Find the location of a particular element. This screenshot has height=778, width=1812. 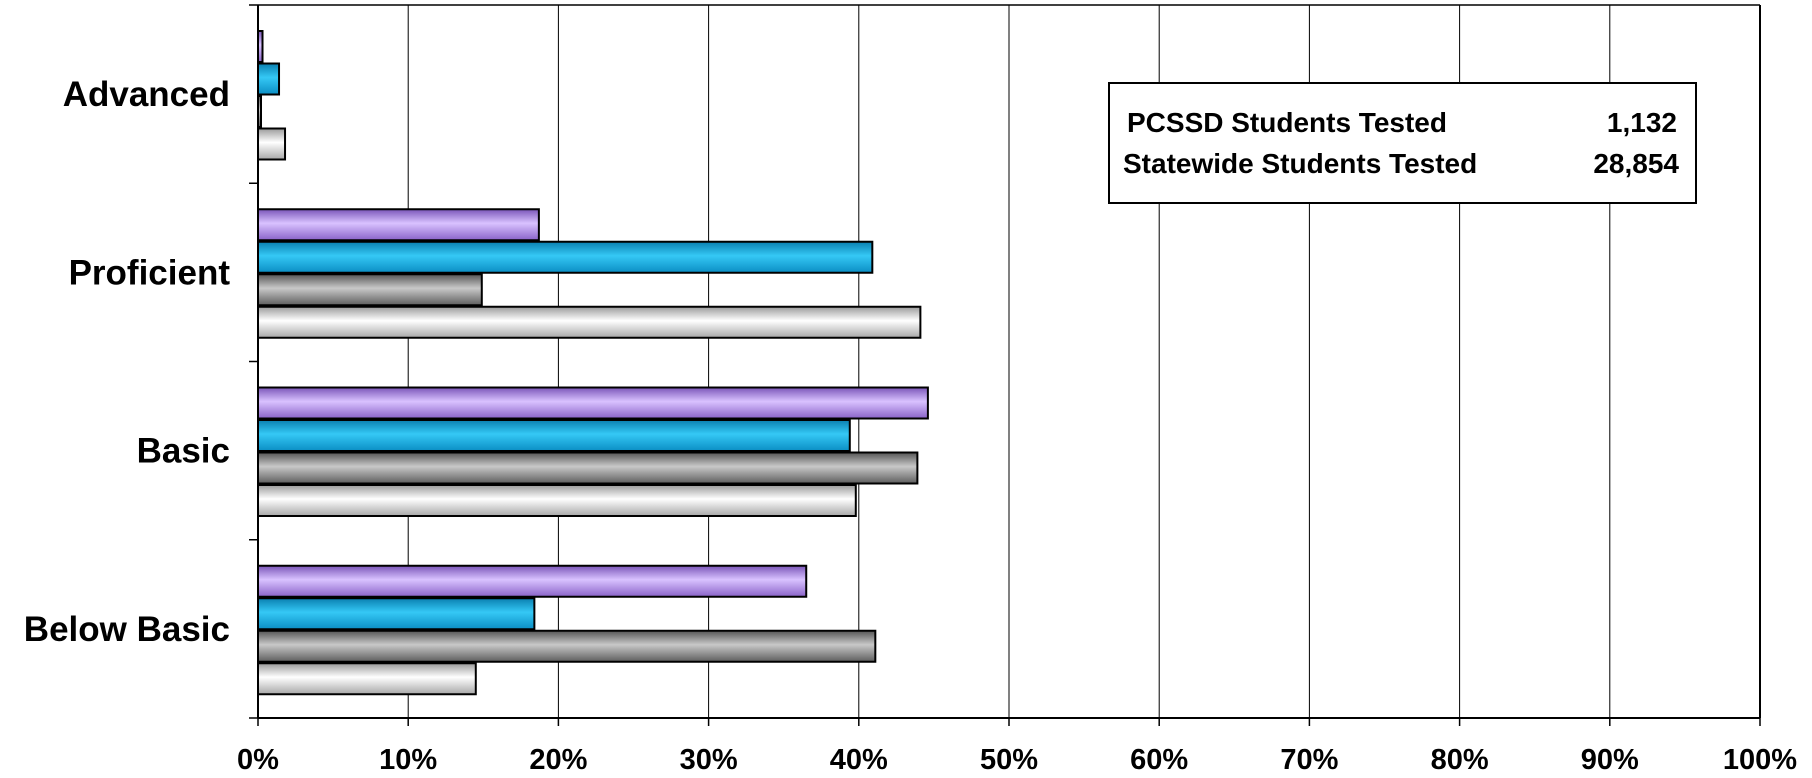

x-tick-label: 0% is located at coordinates (258, 760).